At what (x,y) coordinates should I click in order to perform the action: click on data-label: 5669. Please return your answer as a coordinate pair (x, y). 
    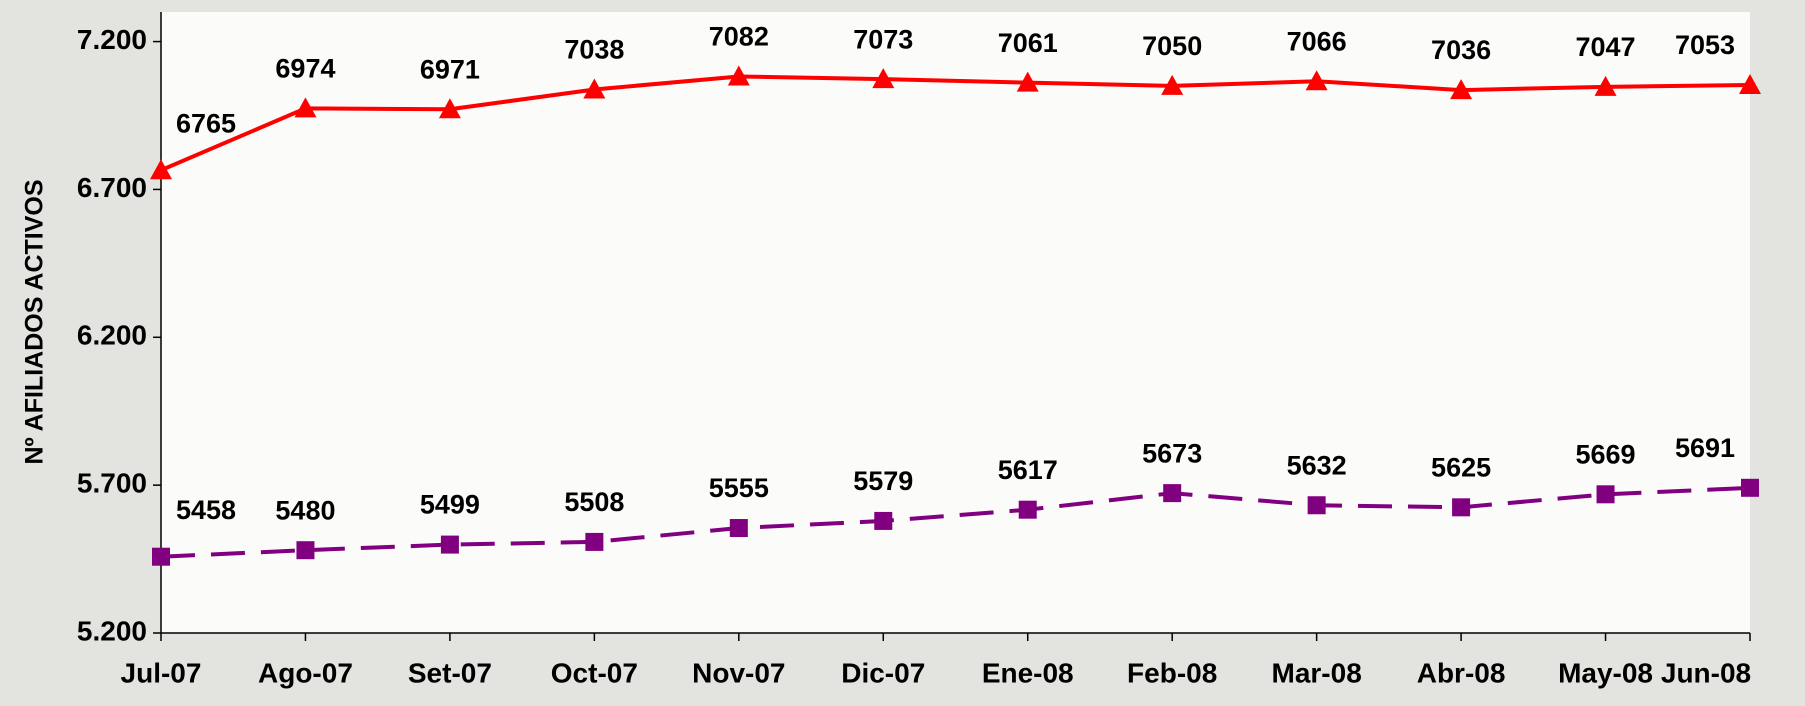
    Looking at the image, I should click on (1606, 454).